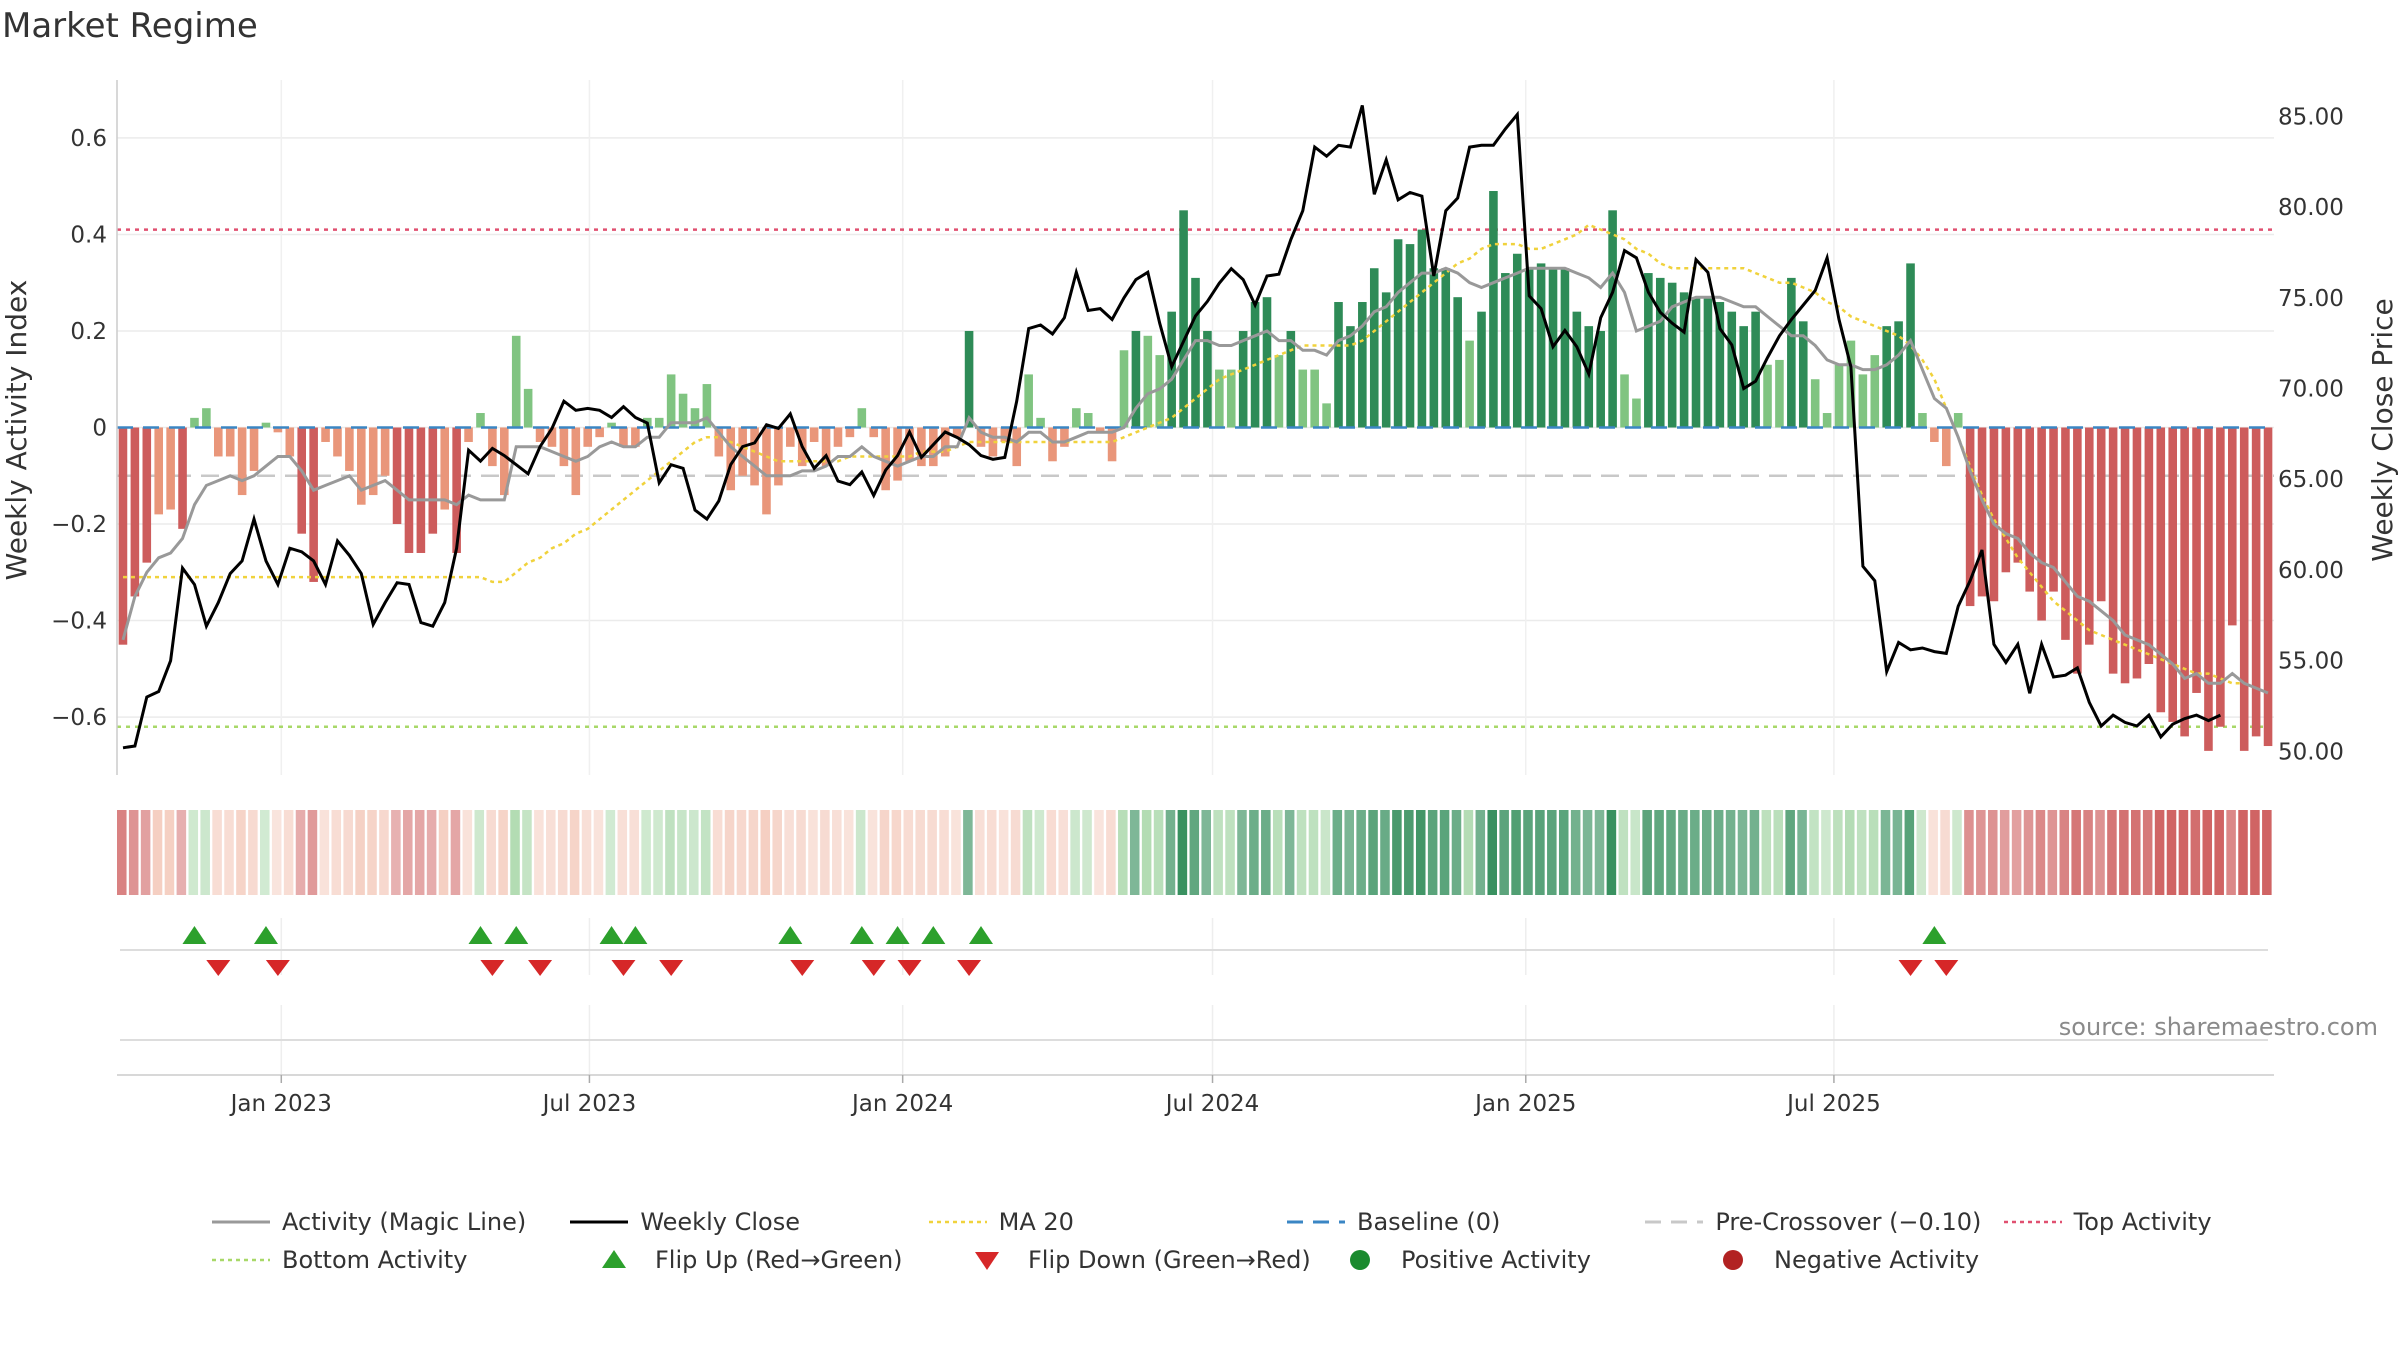 This screenshot has height=1350, width=2400. What do you see at coordinates (492, 968) in the screenshot?
I see `flip-down-marker` at bounding box center [492, 968].